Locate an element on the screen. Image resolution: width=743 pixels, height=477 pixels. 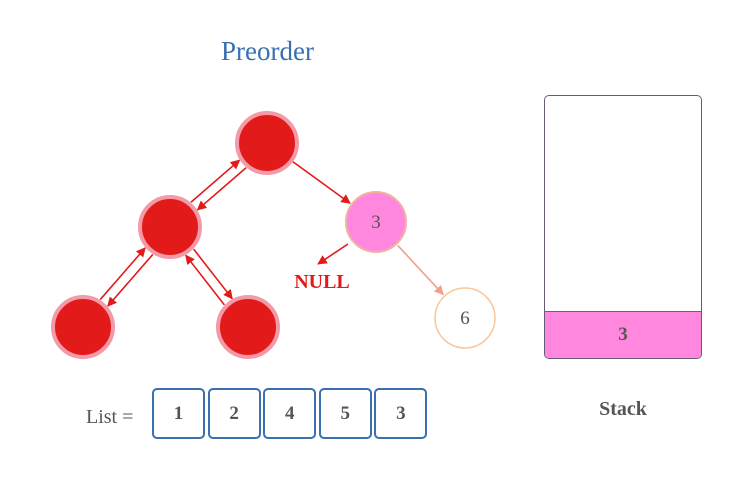
list-cell: 2 is located at coordinates (234, 413).